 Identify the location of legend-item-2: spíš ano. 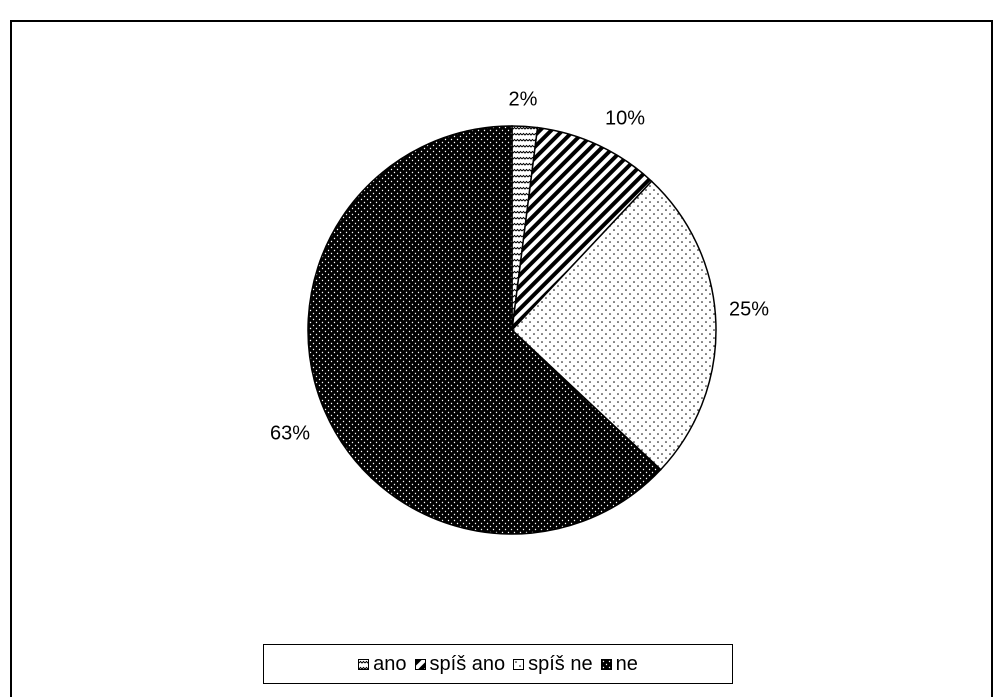
(460, 664).